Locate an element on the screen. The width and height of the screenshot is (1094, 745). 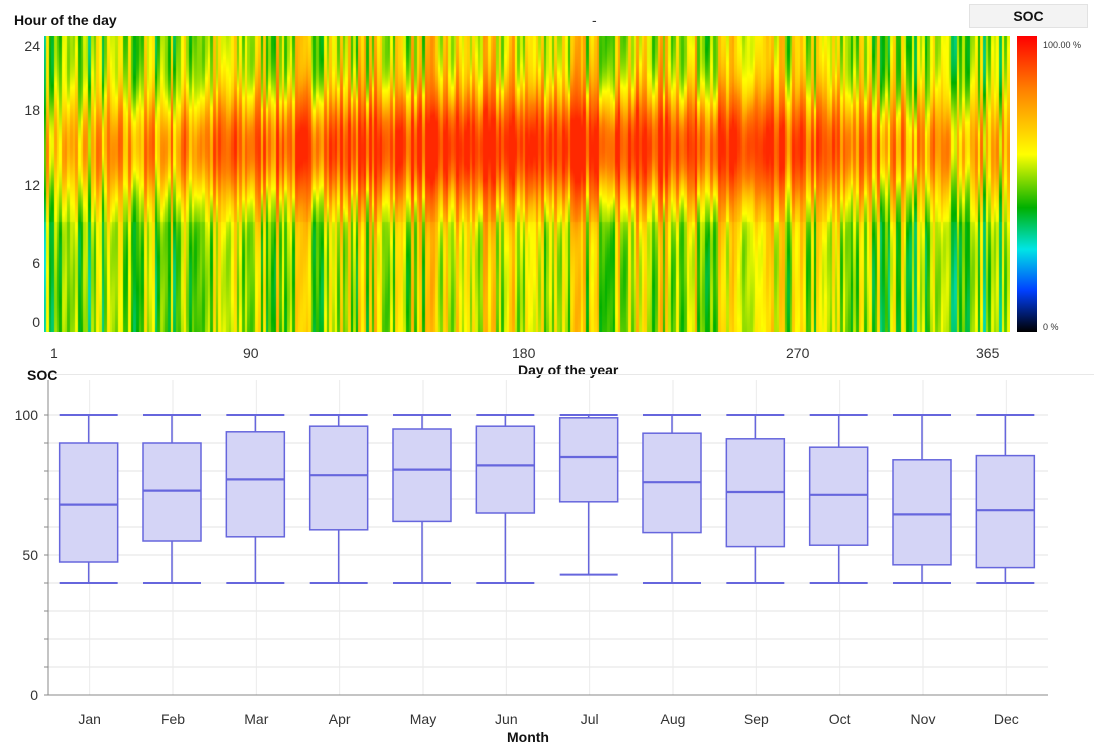
box-mar is located at coordinates (255, 499).